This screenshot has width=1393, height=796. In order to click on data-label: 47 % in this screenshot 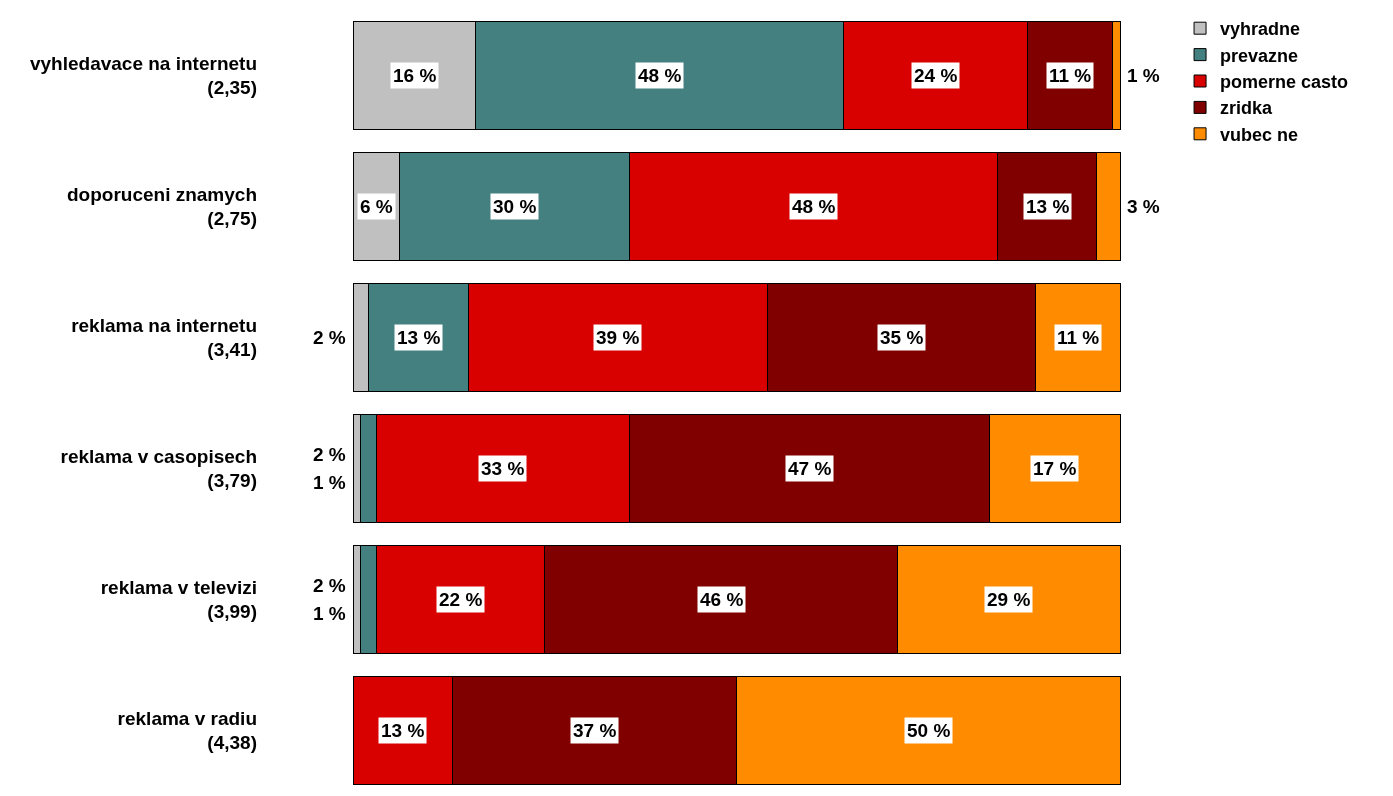, I will do `click(810, 468)`.